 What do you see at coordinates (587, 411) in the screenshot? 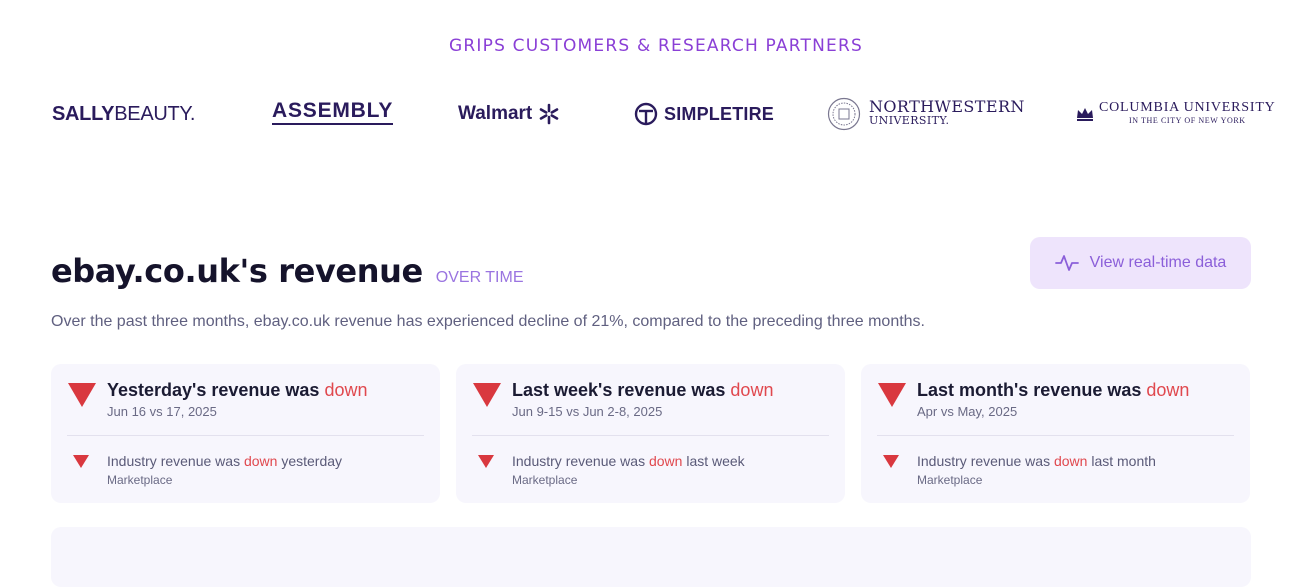
I see `card-period: Jun 9-15 vs Jun 2-8, 2025` at bounding box center [587, 411].